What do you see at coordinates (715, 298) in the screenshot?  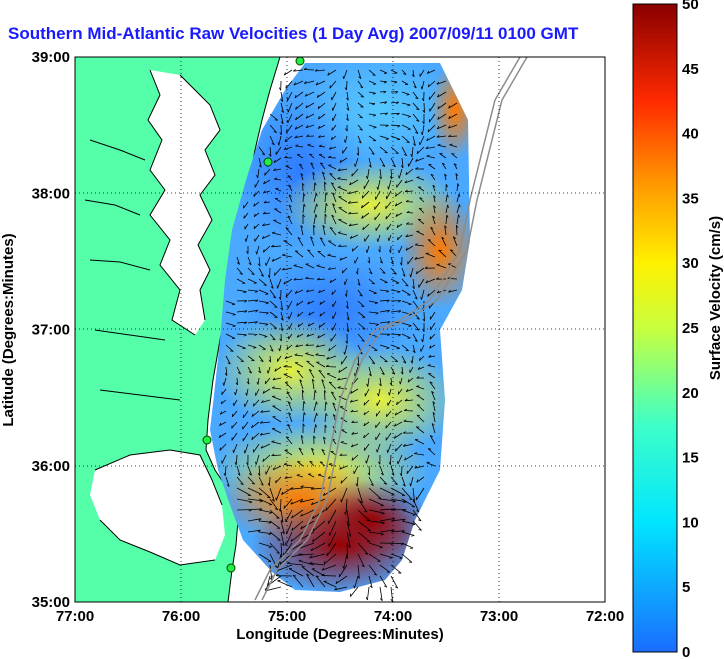 I see `colorbar-label: Surface Velocity (cm/s)` at bounding box center [715, 298].